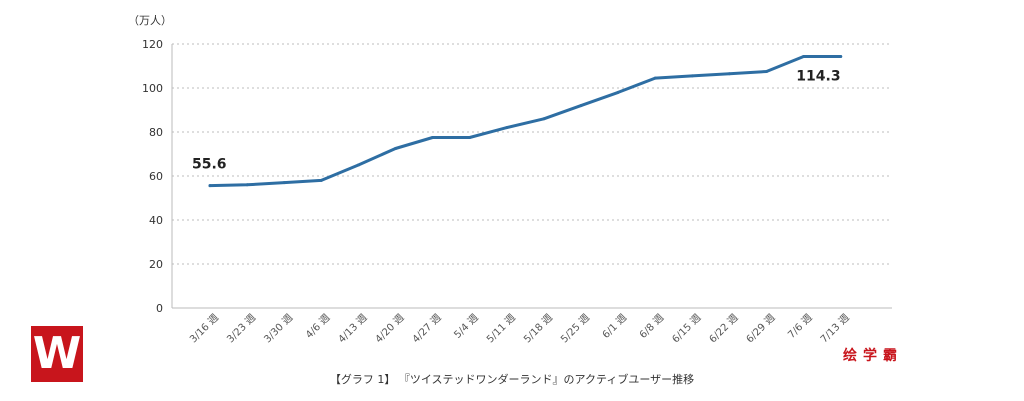 This screenshot has height=401, width=1024. What do you see at coordinates (800, 326) in the screenshot?
I see `x-tick-label: 7/6 週` at bounding box center [800, 326].